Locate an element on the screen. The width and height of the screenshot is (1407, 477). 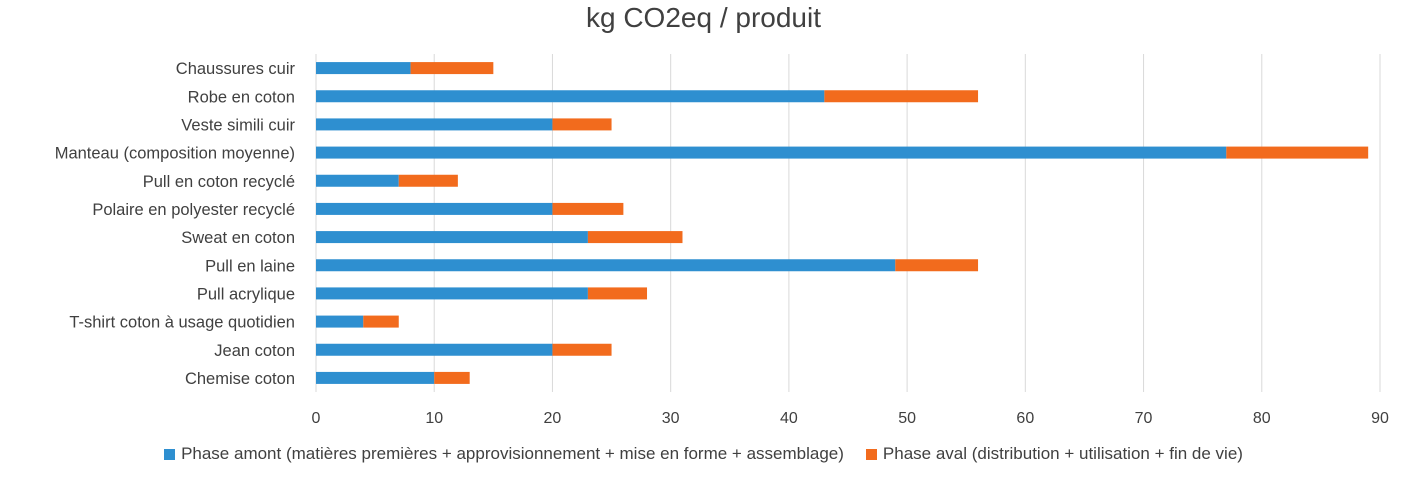
category-label-4: Pull en coton recyclé is located at coordinates (219, 182).